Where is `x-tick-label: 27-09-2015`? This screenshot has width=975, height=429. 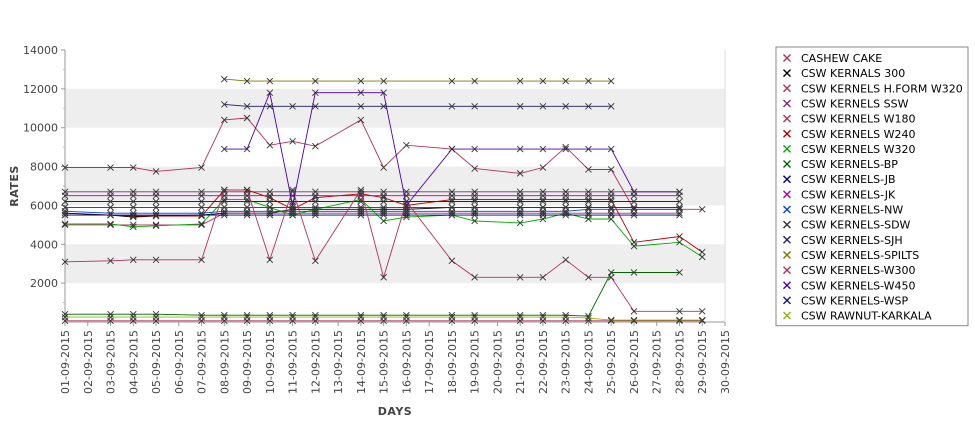 x-tick-label: 27-09-2015 is located at coordinates (657, 362).